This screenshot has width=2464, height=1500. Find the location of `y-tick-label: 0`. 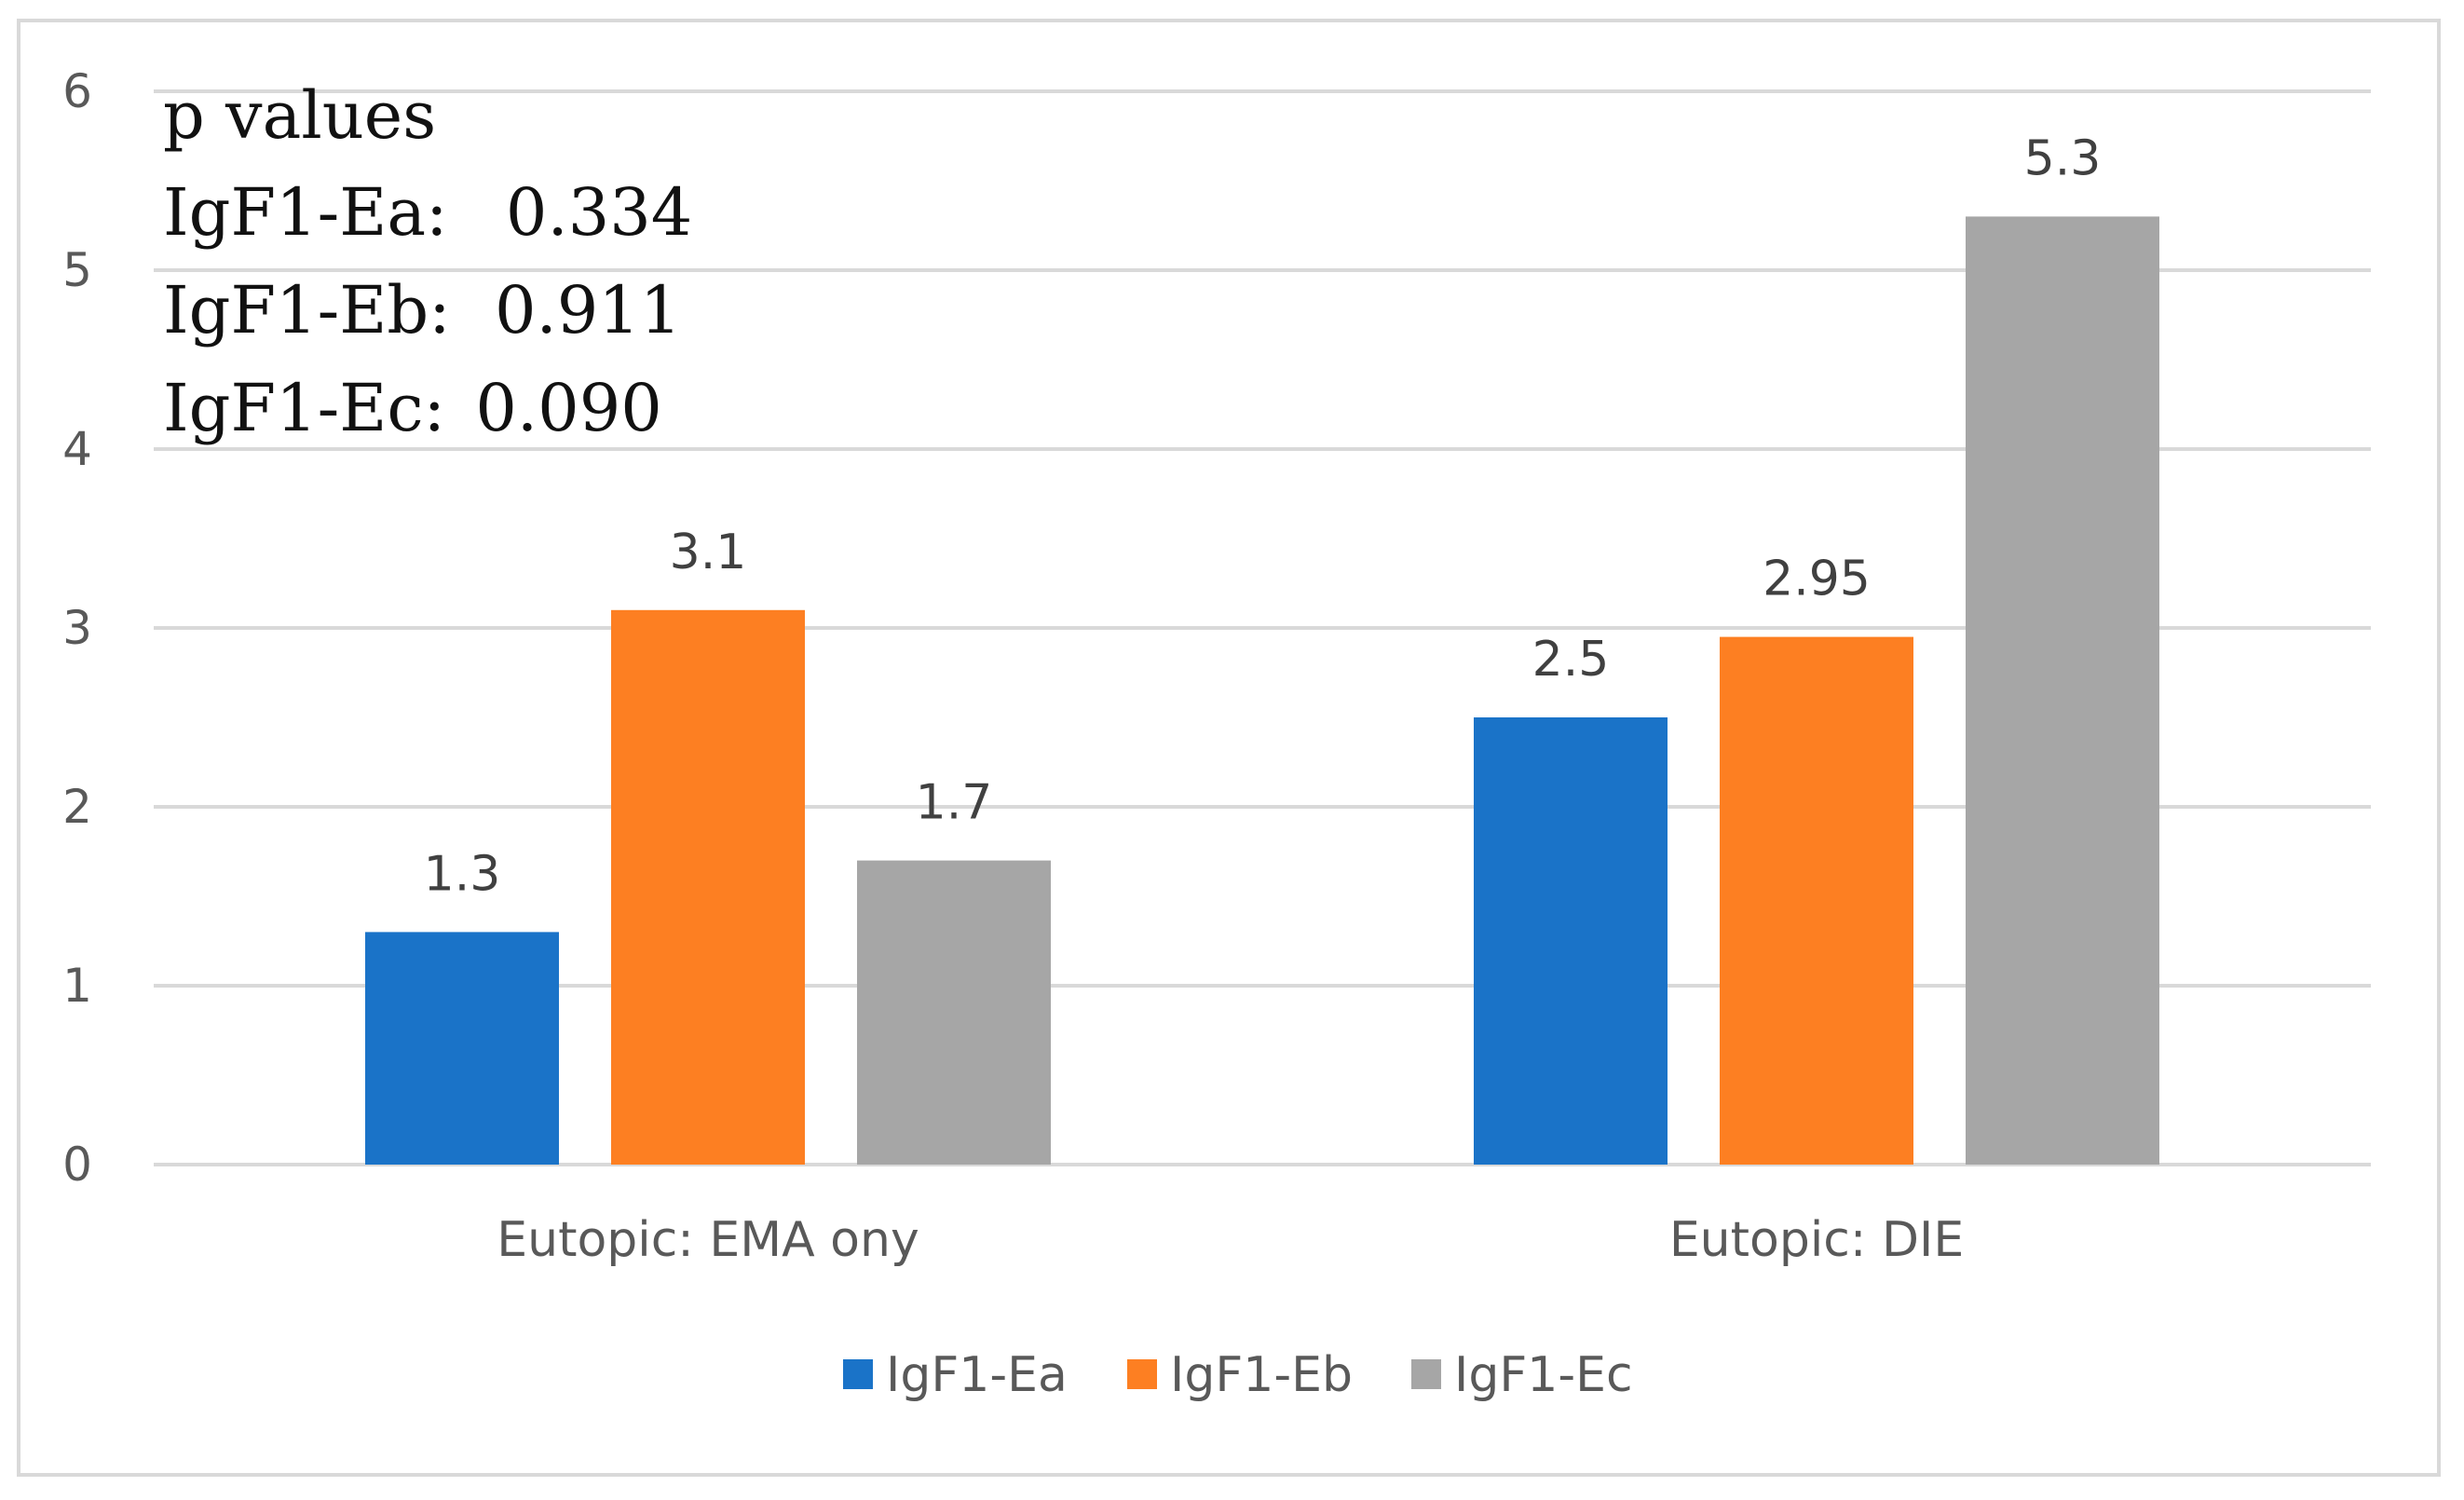

y-tick-label: 0 is located at coordinates (77, 1165).